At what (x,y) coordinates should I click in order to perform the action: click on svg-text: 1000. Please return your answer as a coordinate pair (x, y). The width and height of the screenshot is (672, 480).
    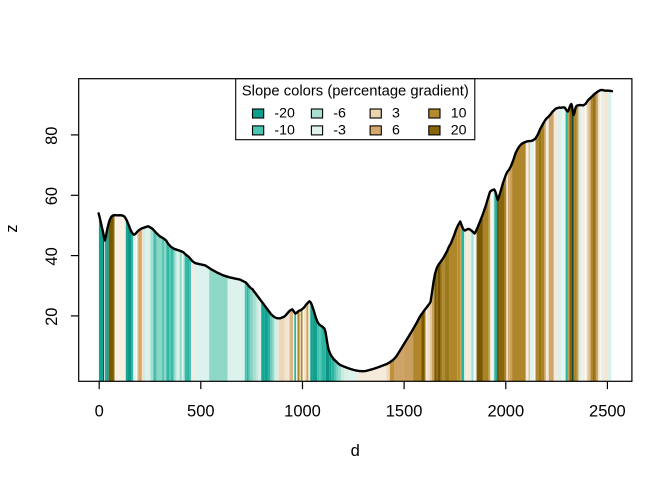
    Looking at the image, I should click on (302, 412).